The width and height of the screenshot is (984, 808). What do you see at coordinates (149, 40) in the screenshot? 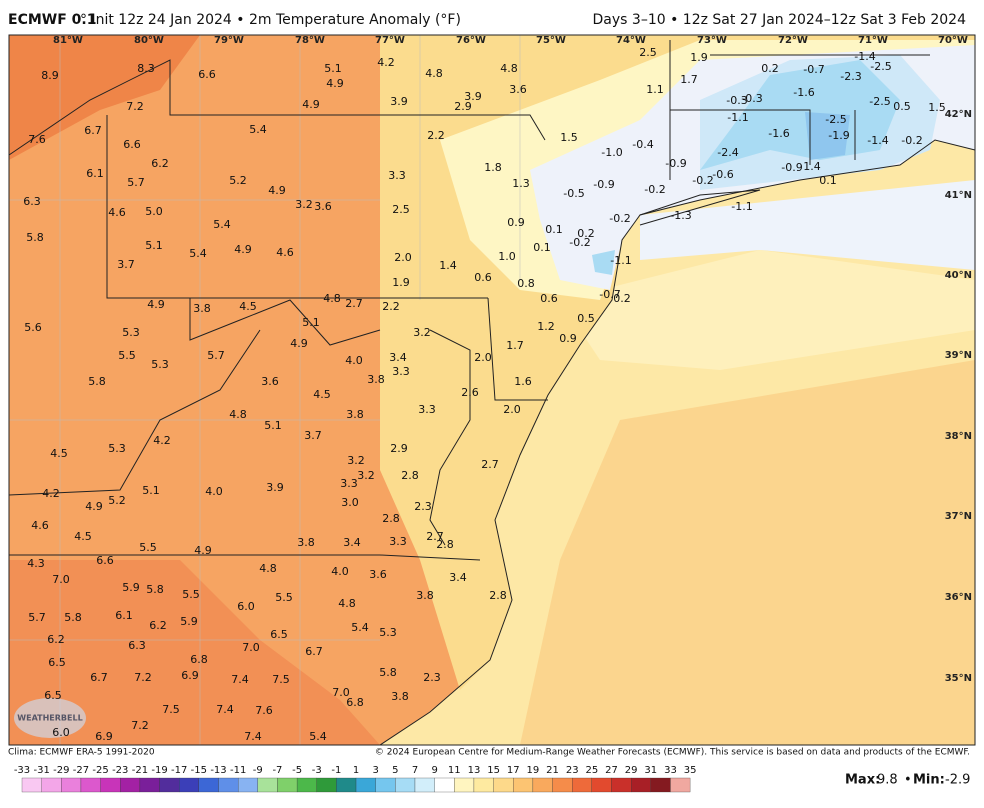
I see `lon-label: 80°W` at bounding box center [149, 40].